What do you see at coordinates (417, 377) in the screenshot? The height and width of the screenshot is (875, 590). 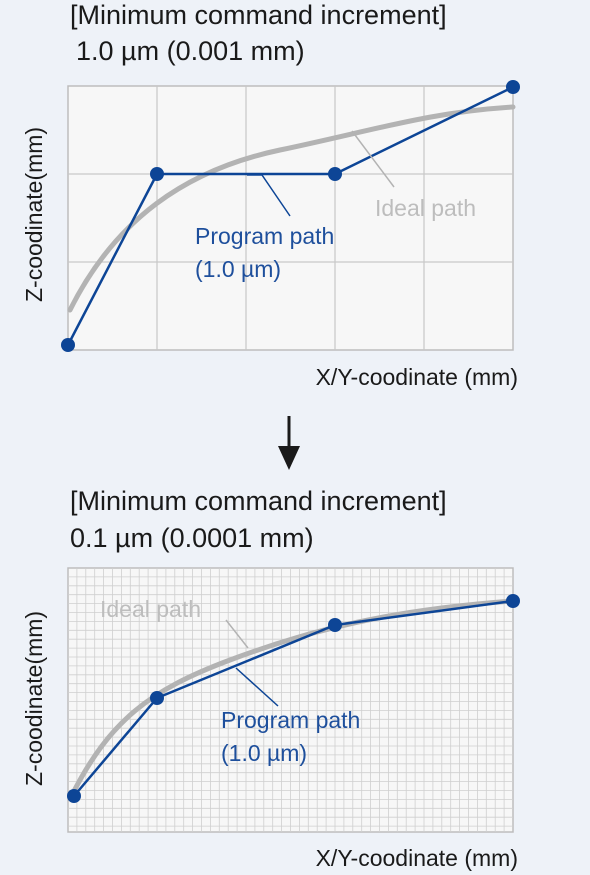 I see `top-x-axis-label: X/Y-coodinate (mm)` at bounding box center [417, 377].